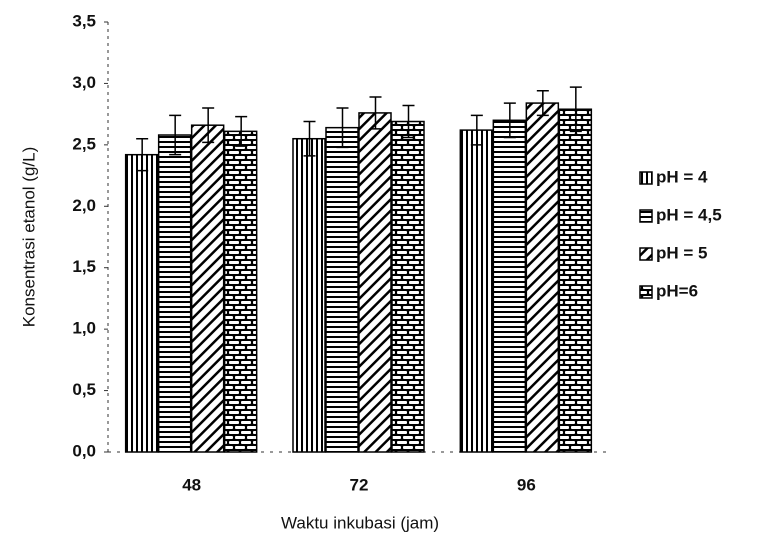 Image resolution: width=758 pixels, height=540 pixels. Describe the element at coordinates (28, 237) in the screenshot. I see `y-axis-label: Konsentrasi etanol (g/L)` at that location.